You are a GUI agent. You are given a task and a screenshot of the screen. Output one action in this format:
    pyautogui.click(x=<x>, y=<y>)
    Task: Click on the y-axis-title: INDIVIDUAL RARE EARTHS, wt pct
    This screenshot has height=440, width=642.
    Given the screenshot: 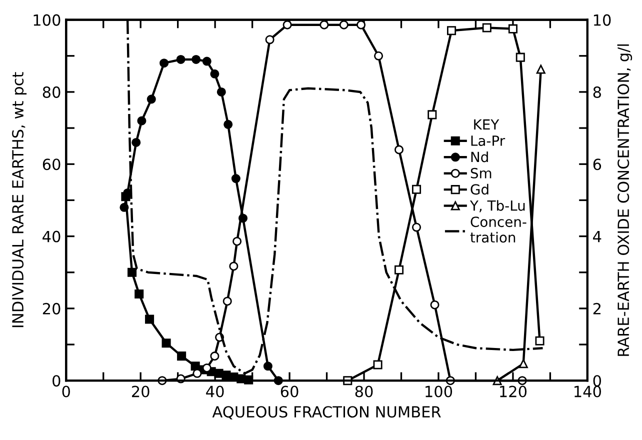 What is the action you would take?
    pyautogui.click(x=19, y=200)
    